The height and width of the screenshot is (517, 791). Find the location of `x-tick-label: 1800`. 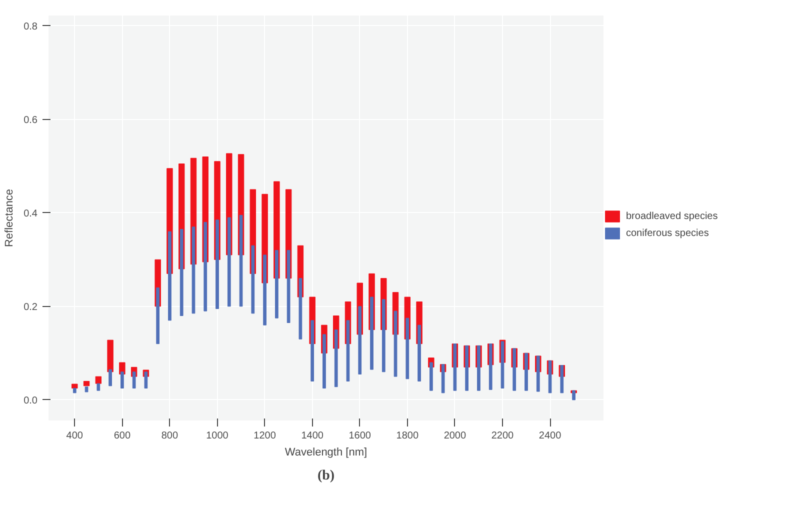

x-tick-label: 1800 is located at coordinates (407, 436).